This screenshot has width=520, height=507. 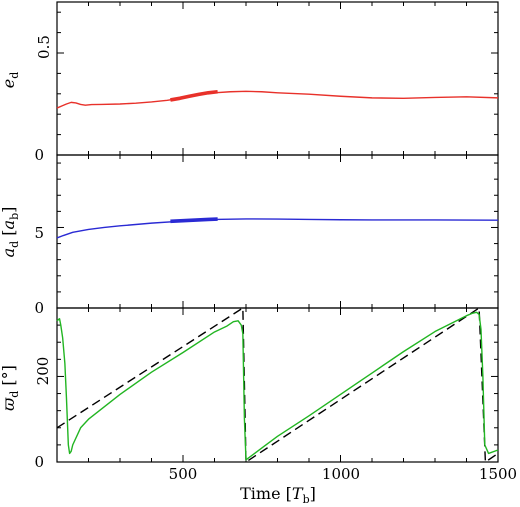 I want to click on ylabel-semimajor-axis: ad [ab], so click(x=10, y=232).